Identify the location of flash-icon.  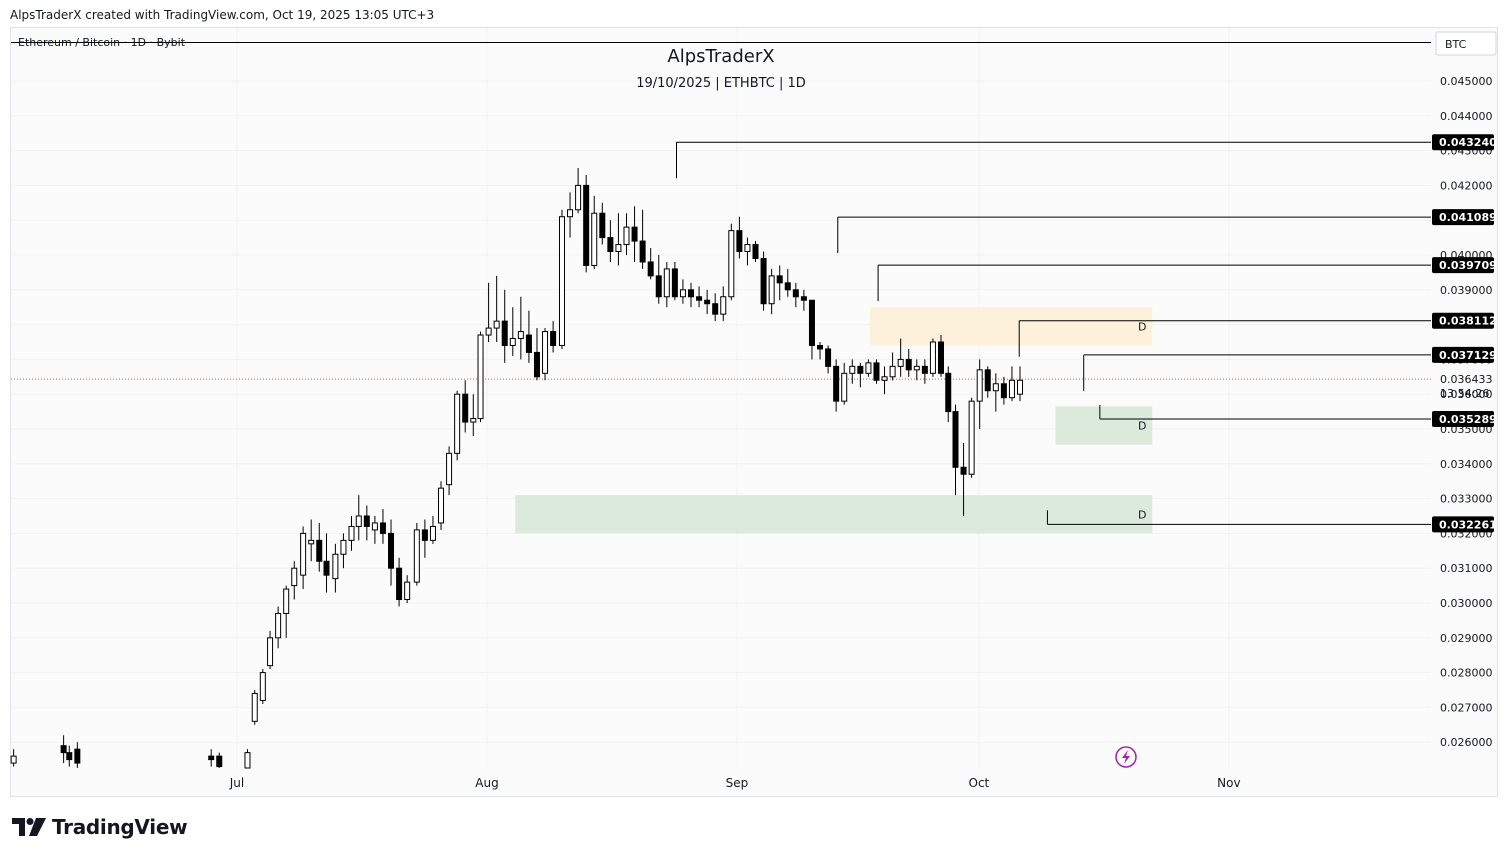
(1126, 757).